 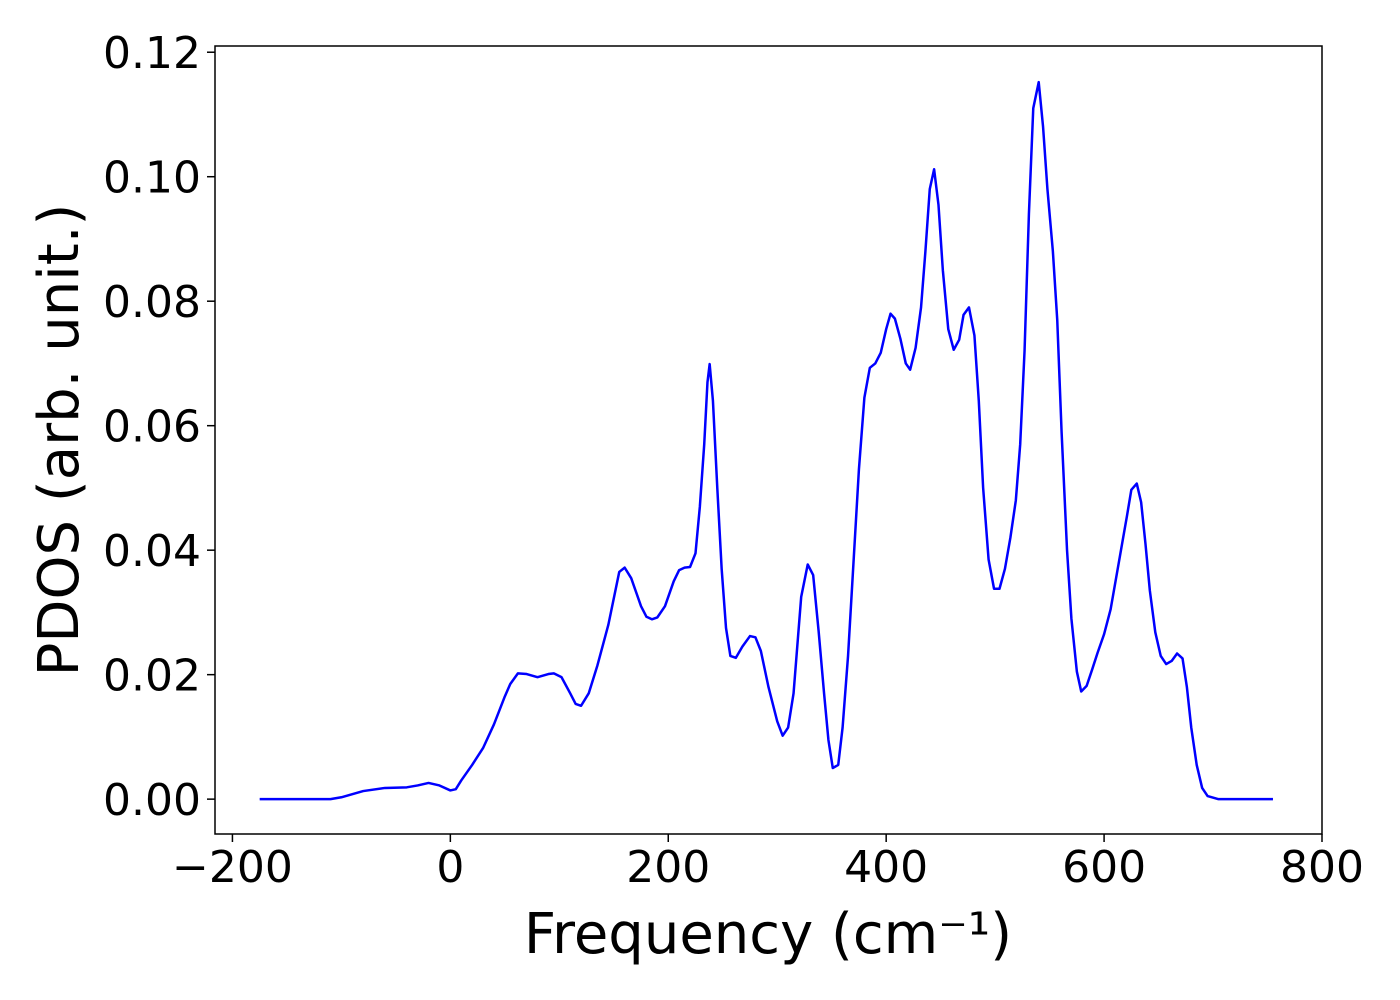 What do you see at coordinates (59, 440) in the screenshot?
I see `y-axis-label: PDOS (arb. unit.)` at bounding box center [59, 440].